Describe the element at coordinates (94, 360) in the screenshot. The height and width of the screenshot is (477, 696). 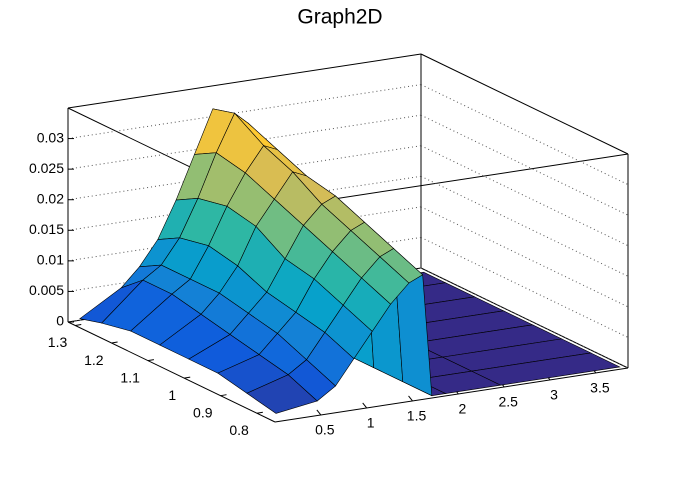
I see `y-tick-label: 1.2` at that location.